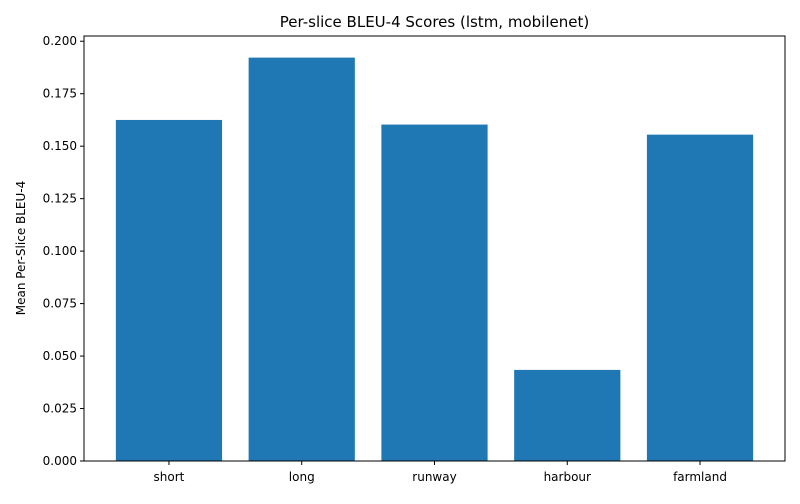 This screenshot has height=504, width=800. Describe the element at coordinates (60, 461) in the screenshot. I see `y-tick-label: 0.000` at that location.